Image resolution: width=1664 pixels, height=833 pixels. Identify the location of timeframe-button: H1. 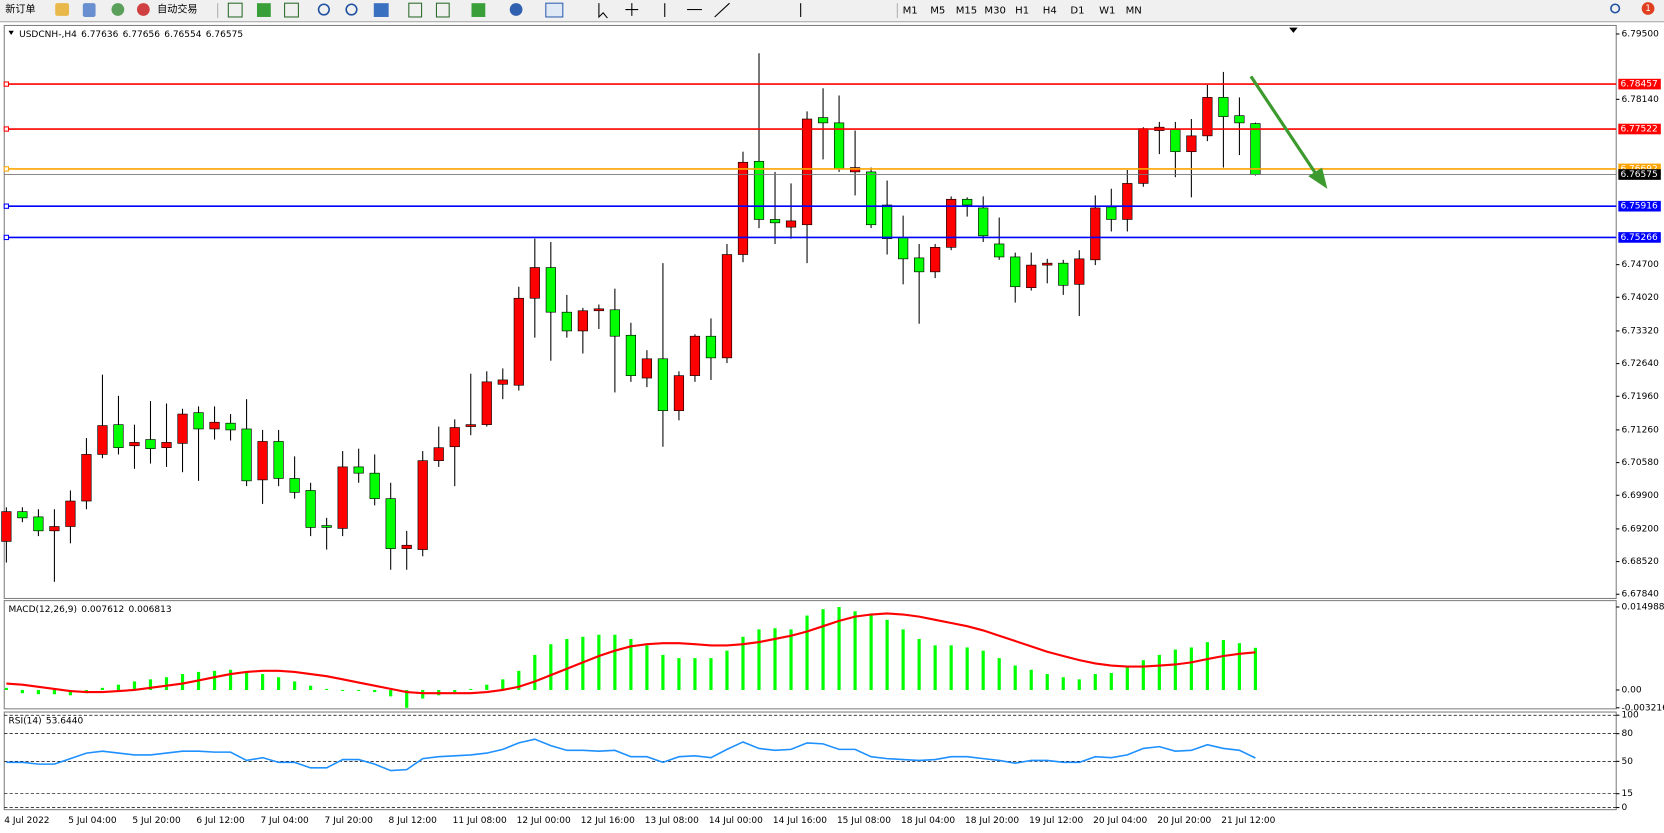
(1022, 11).